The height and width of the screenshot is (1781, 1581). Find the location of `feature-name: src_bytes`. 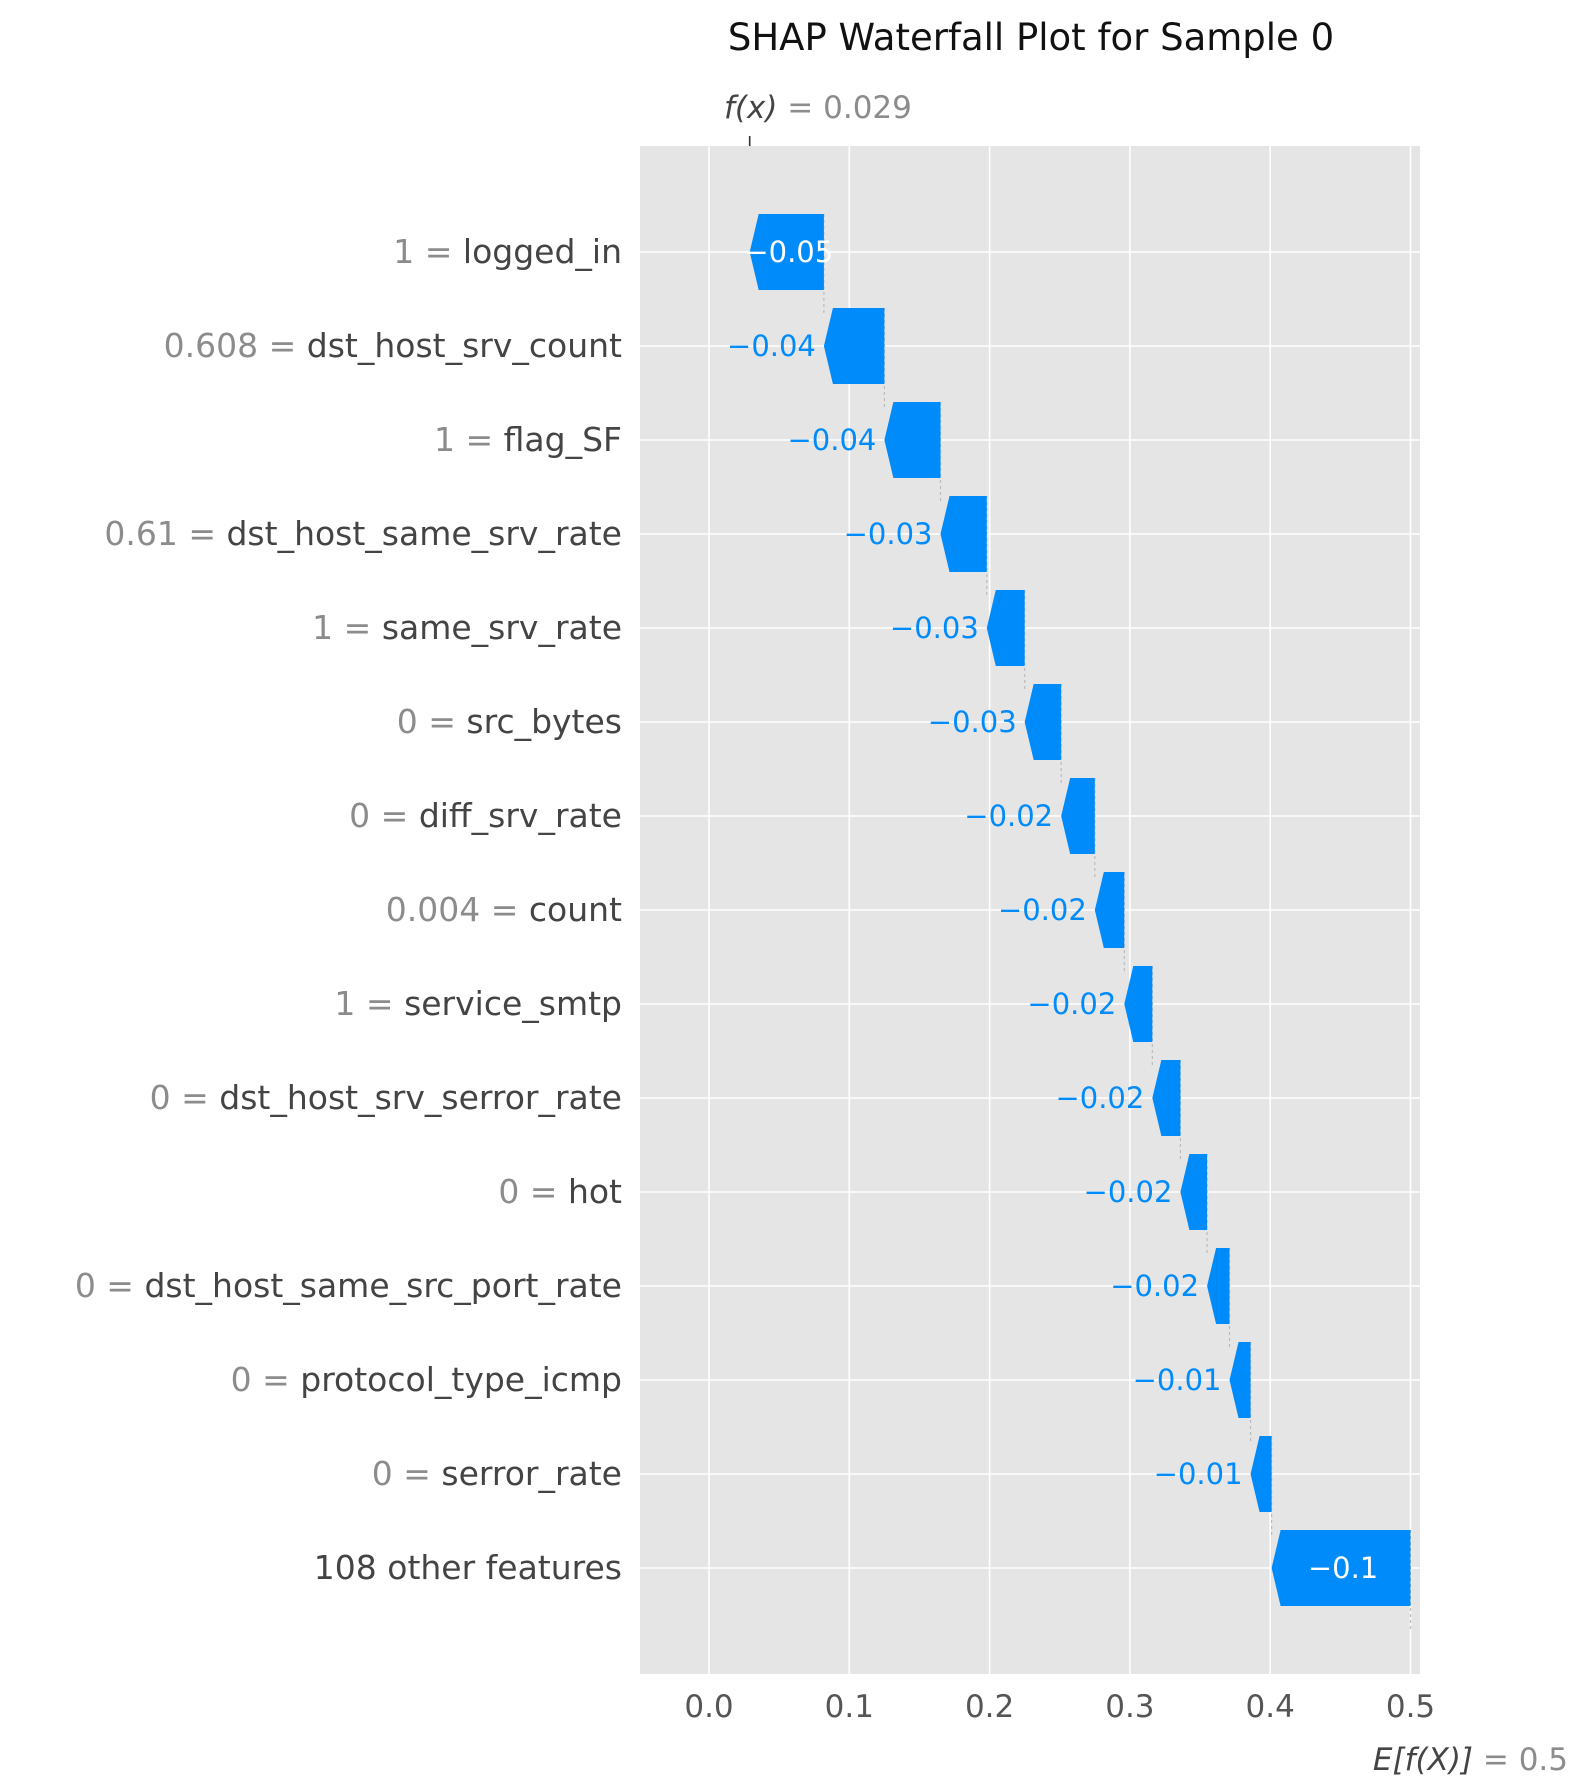

feature-name: src_bytes is located at coordinates (544, 721).